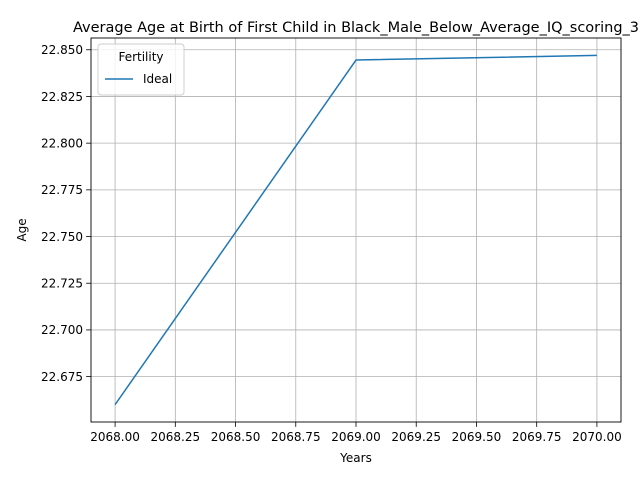 The height and width of the screenshot is (480, 640). Describe the element at coordinates (140, 57) in the screenshot. I see `legend-title: Fertility` at that location.